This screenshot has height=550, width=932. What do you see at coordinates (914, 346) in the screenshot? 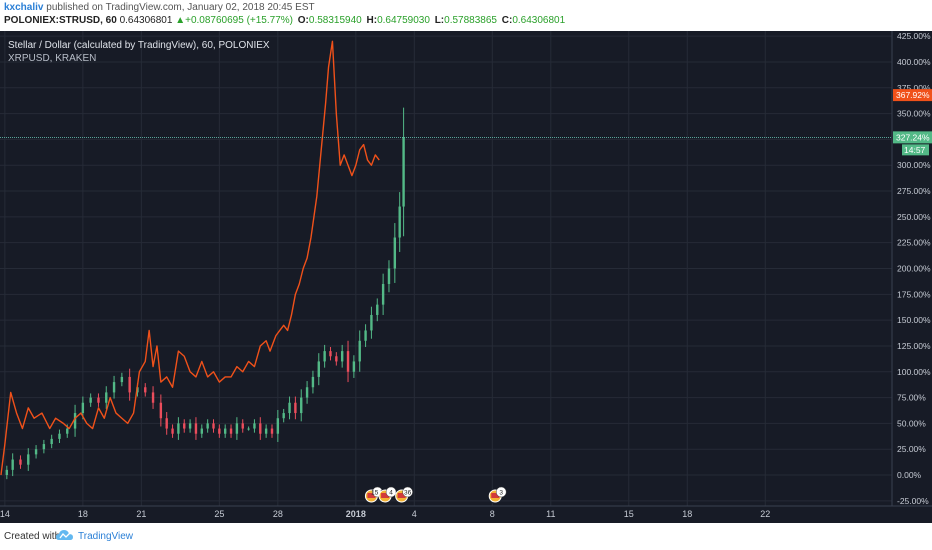
I see `y-tick-label: 125.00%` at bounding box center [914, 346].